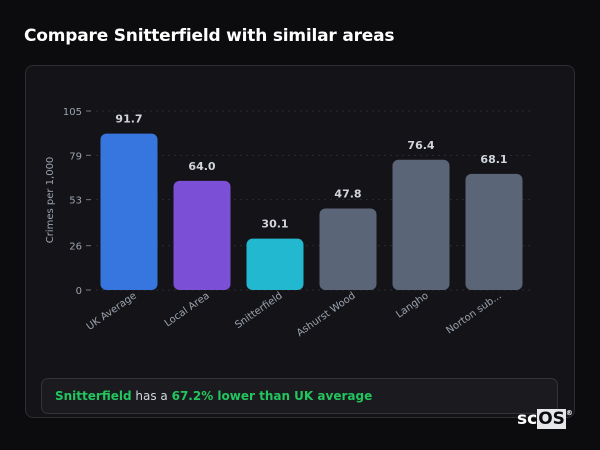  What do you see at coordinates (75, 201) in the screenshot?
I see `y-tick-label: 53` at bounding box center [75, 201].